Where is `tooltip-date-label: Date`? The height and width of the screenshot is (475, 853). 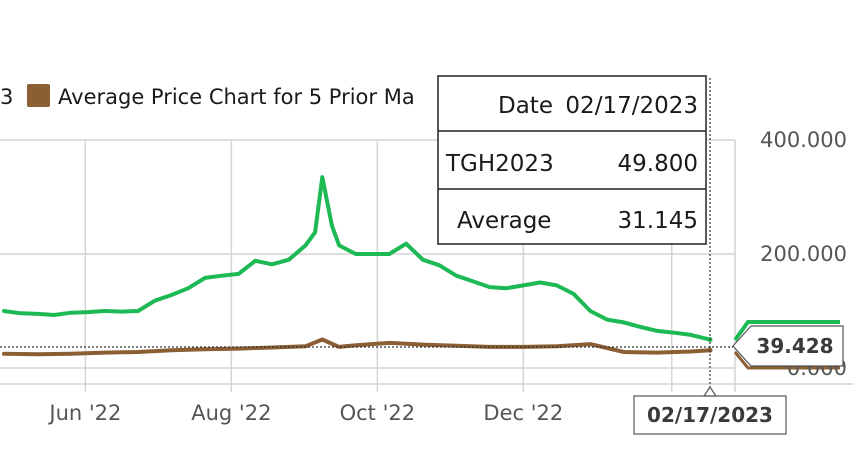 tooltip-date-label: Date is located at coordinates (525, 106).